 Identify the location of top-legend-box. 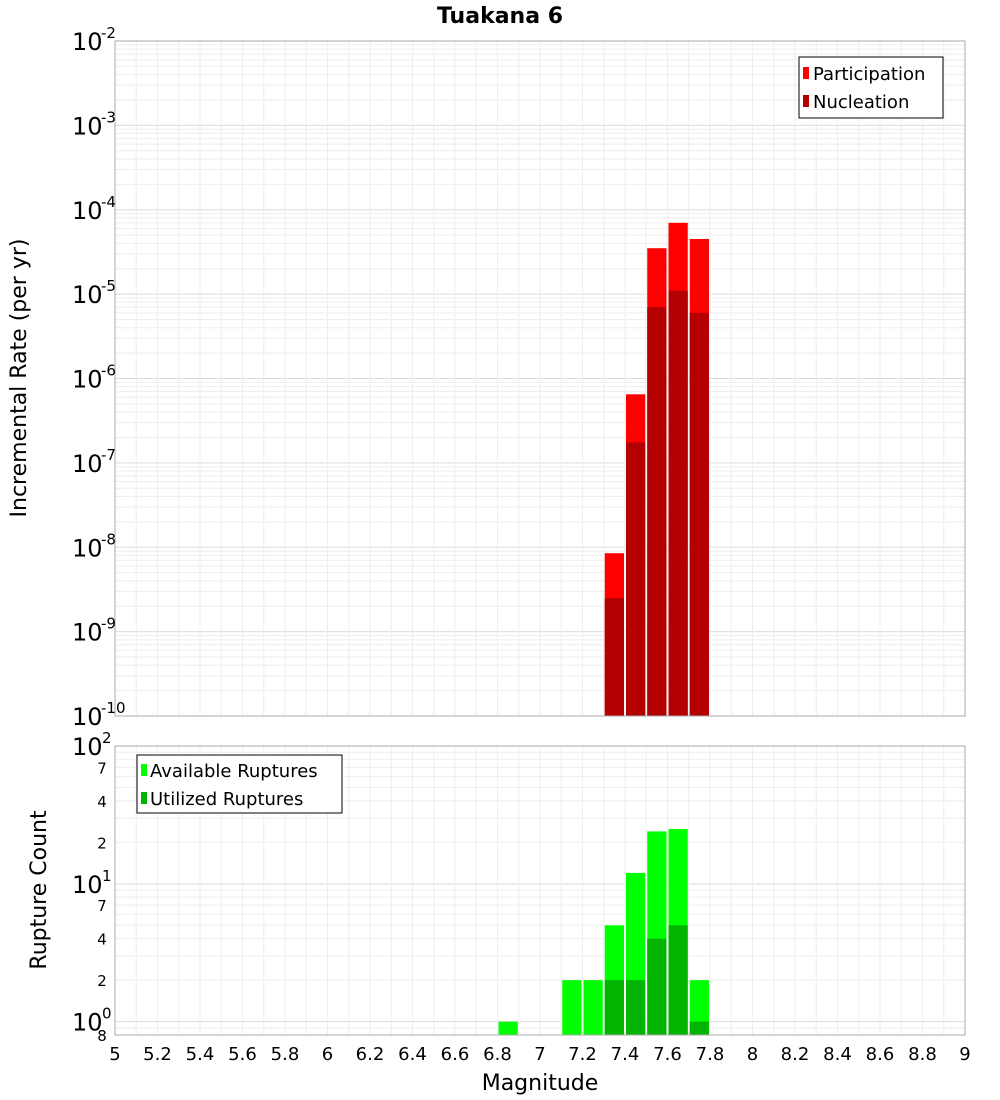
(871, 87).